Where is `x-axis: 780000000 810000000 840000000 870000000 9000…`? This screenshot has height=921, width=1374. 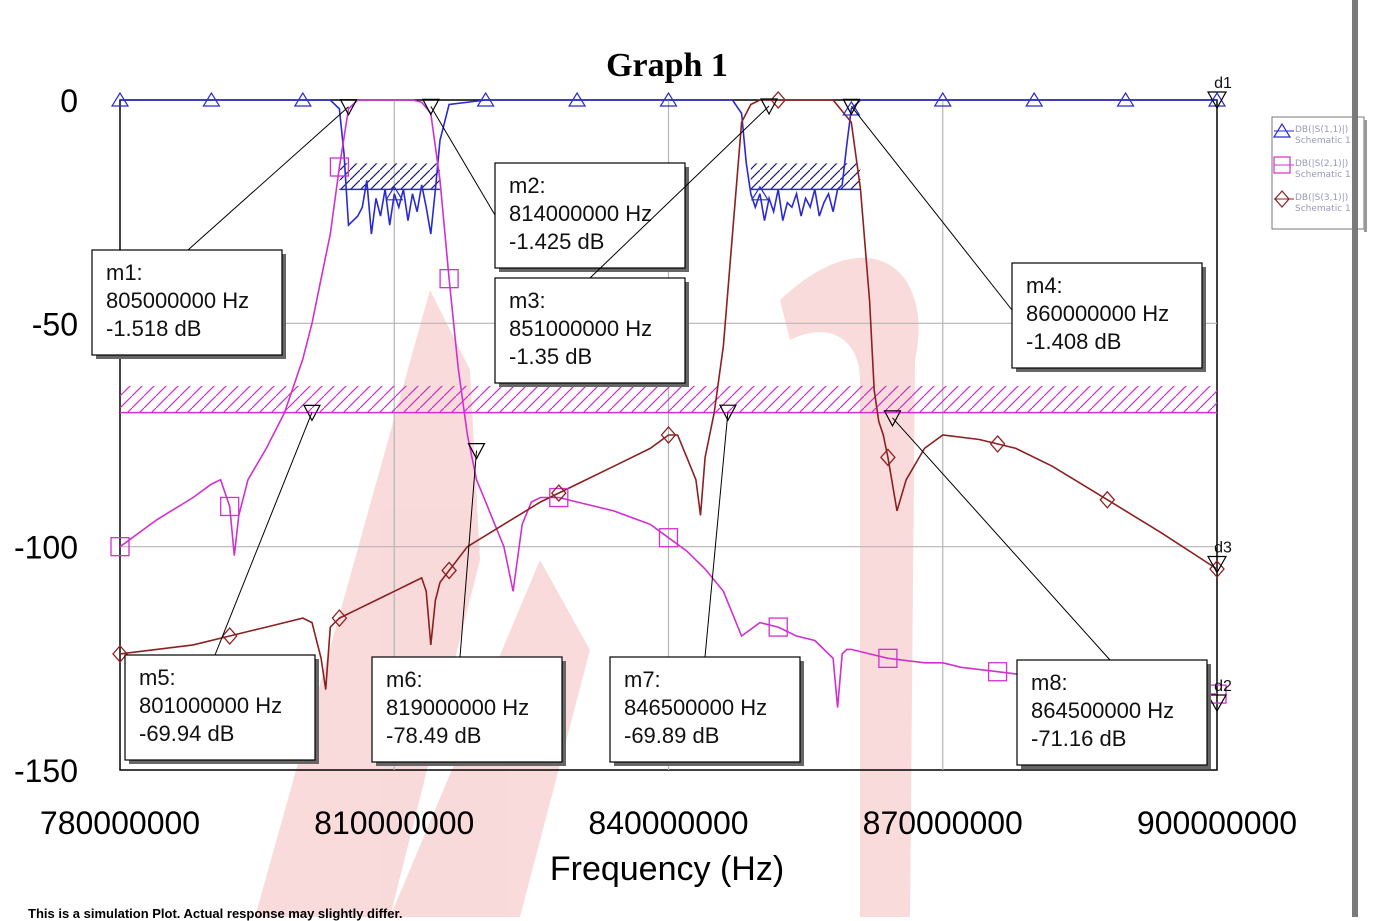 x-axis: 780000000 810000000 840000000 870000000 9000… is located at coordinates (668, 823).